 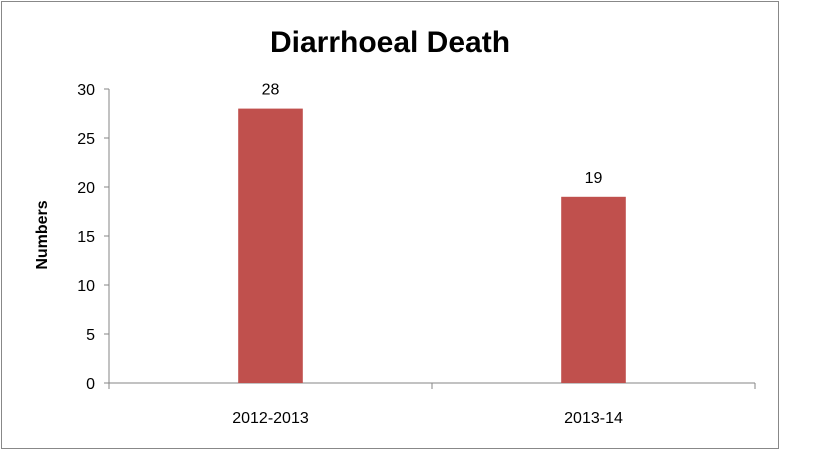 I want to click on x-tick-label: 2012-2013, so click(x=270, y=418).